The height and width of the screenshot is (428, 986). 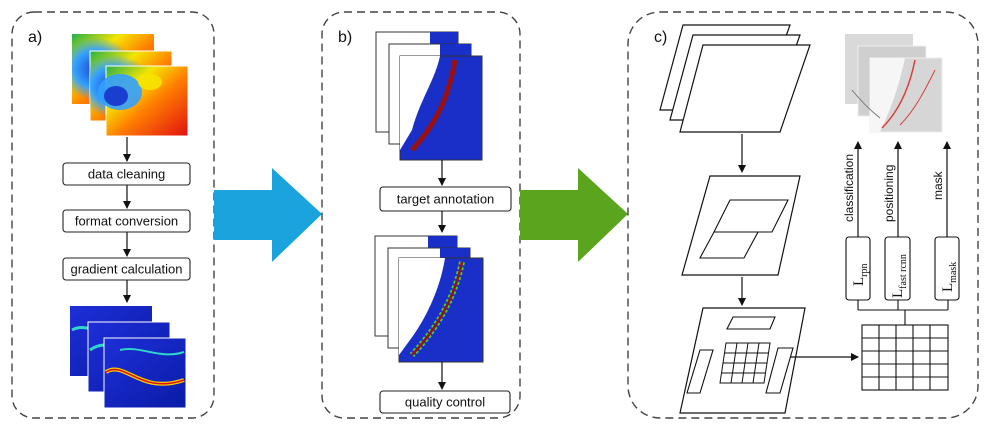 What do you see at coordinates (574, 215) in the screenshot?
I see `arrow-b-to-c` at bounding box center [574, 215].